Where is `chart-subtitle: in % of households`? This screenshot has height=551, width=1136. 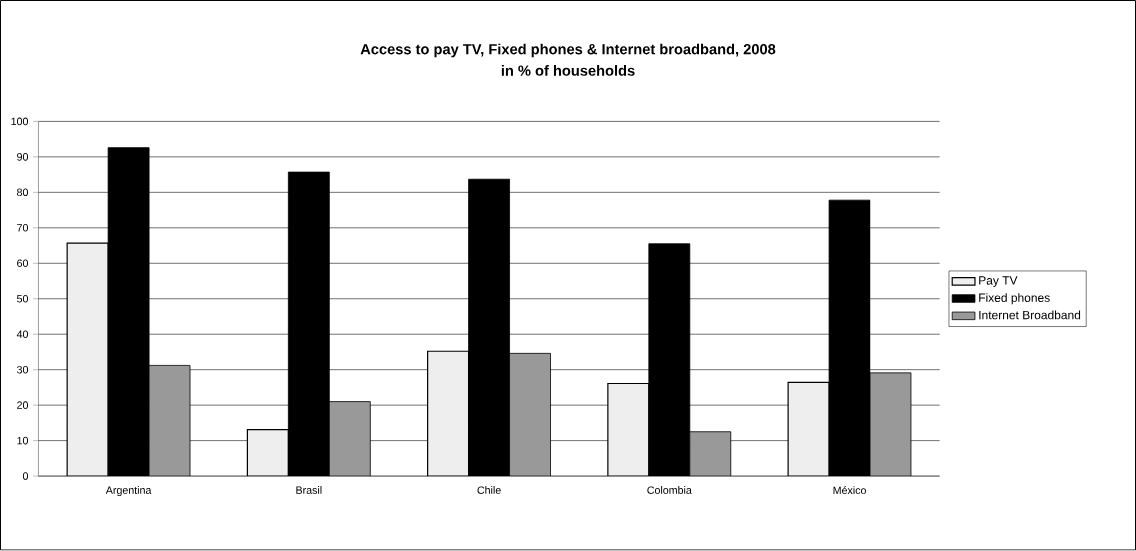
chart-subtitle: in % of households is located at coordinates (568, 71).